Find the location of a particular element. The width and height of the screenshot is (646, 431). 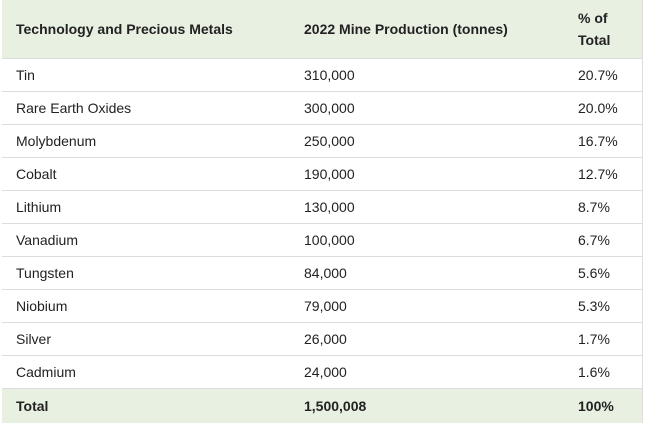

table-footer: Total 1,500,008 100% is located at coordinates (322, 405).